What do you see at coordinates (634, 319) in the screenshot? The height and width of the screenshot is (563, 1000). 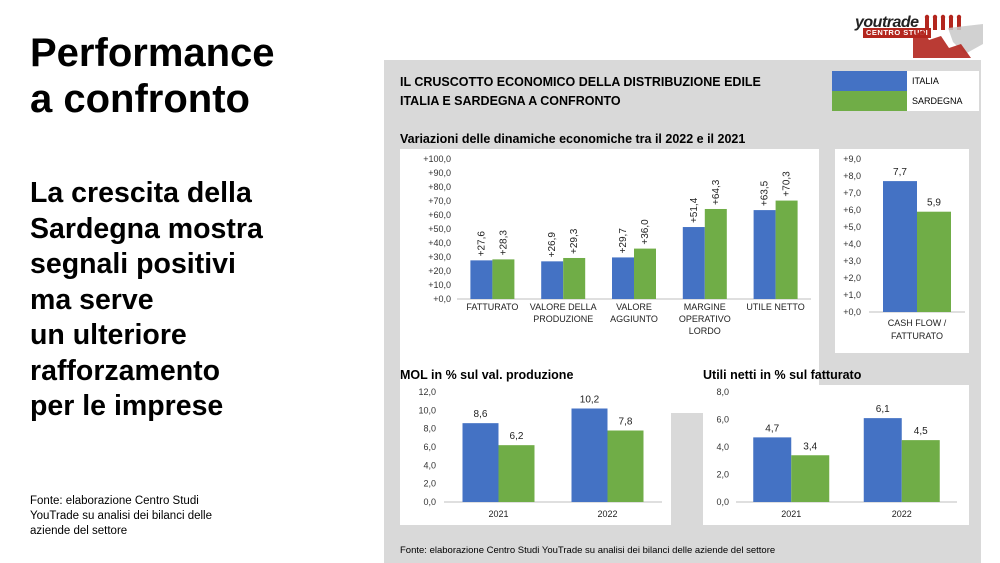 I see `category-label: AGGIUNTO` at bounding box center [634, 319].